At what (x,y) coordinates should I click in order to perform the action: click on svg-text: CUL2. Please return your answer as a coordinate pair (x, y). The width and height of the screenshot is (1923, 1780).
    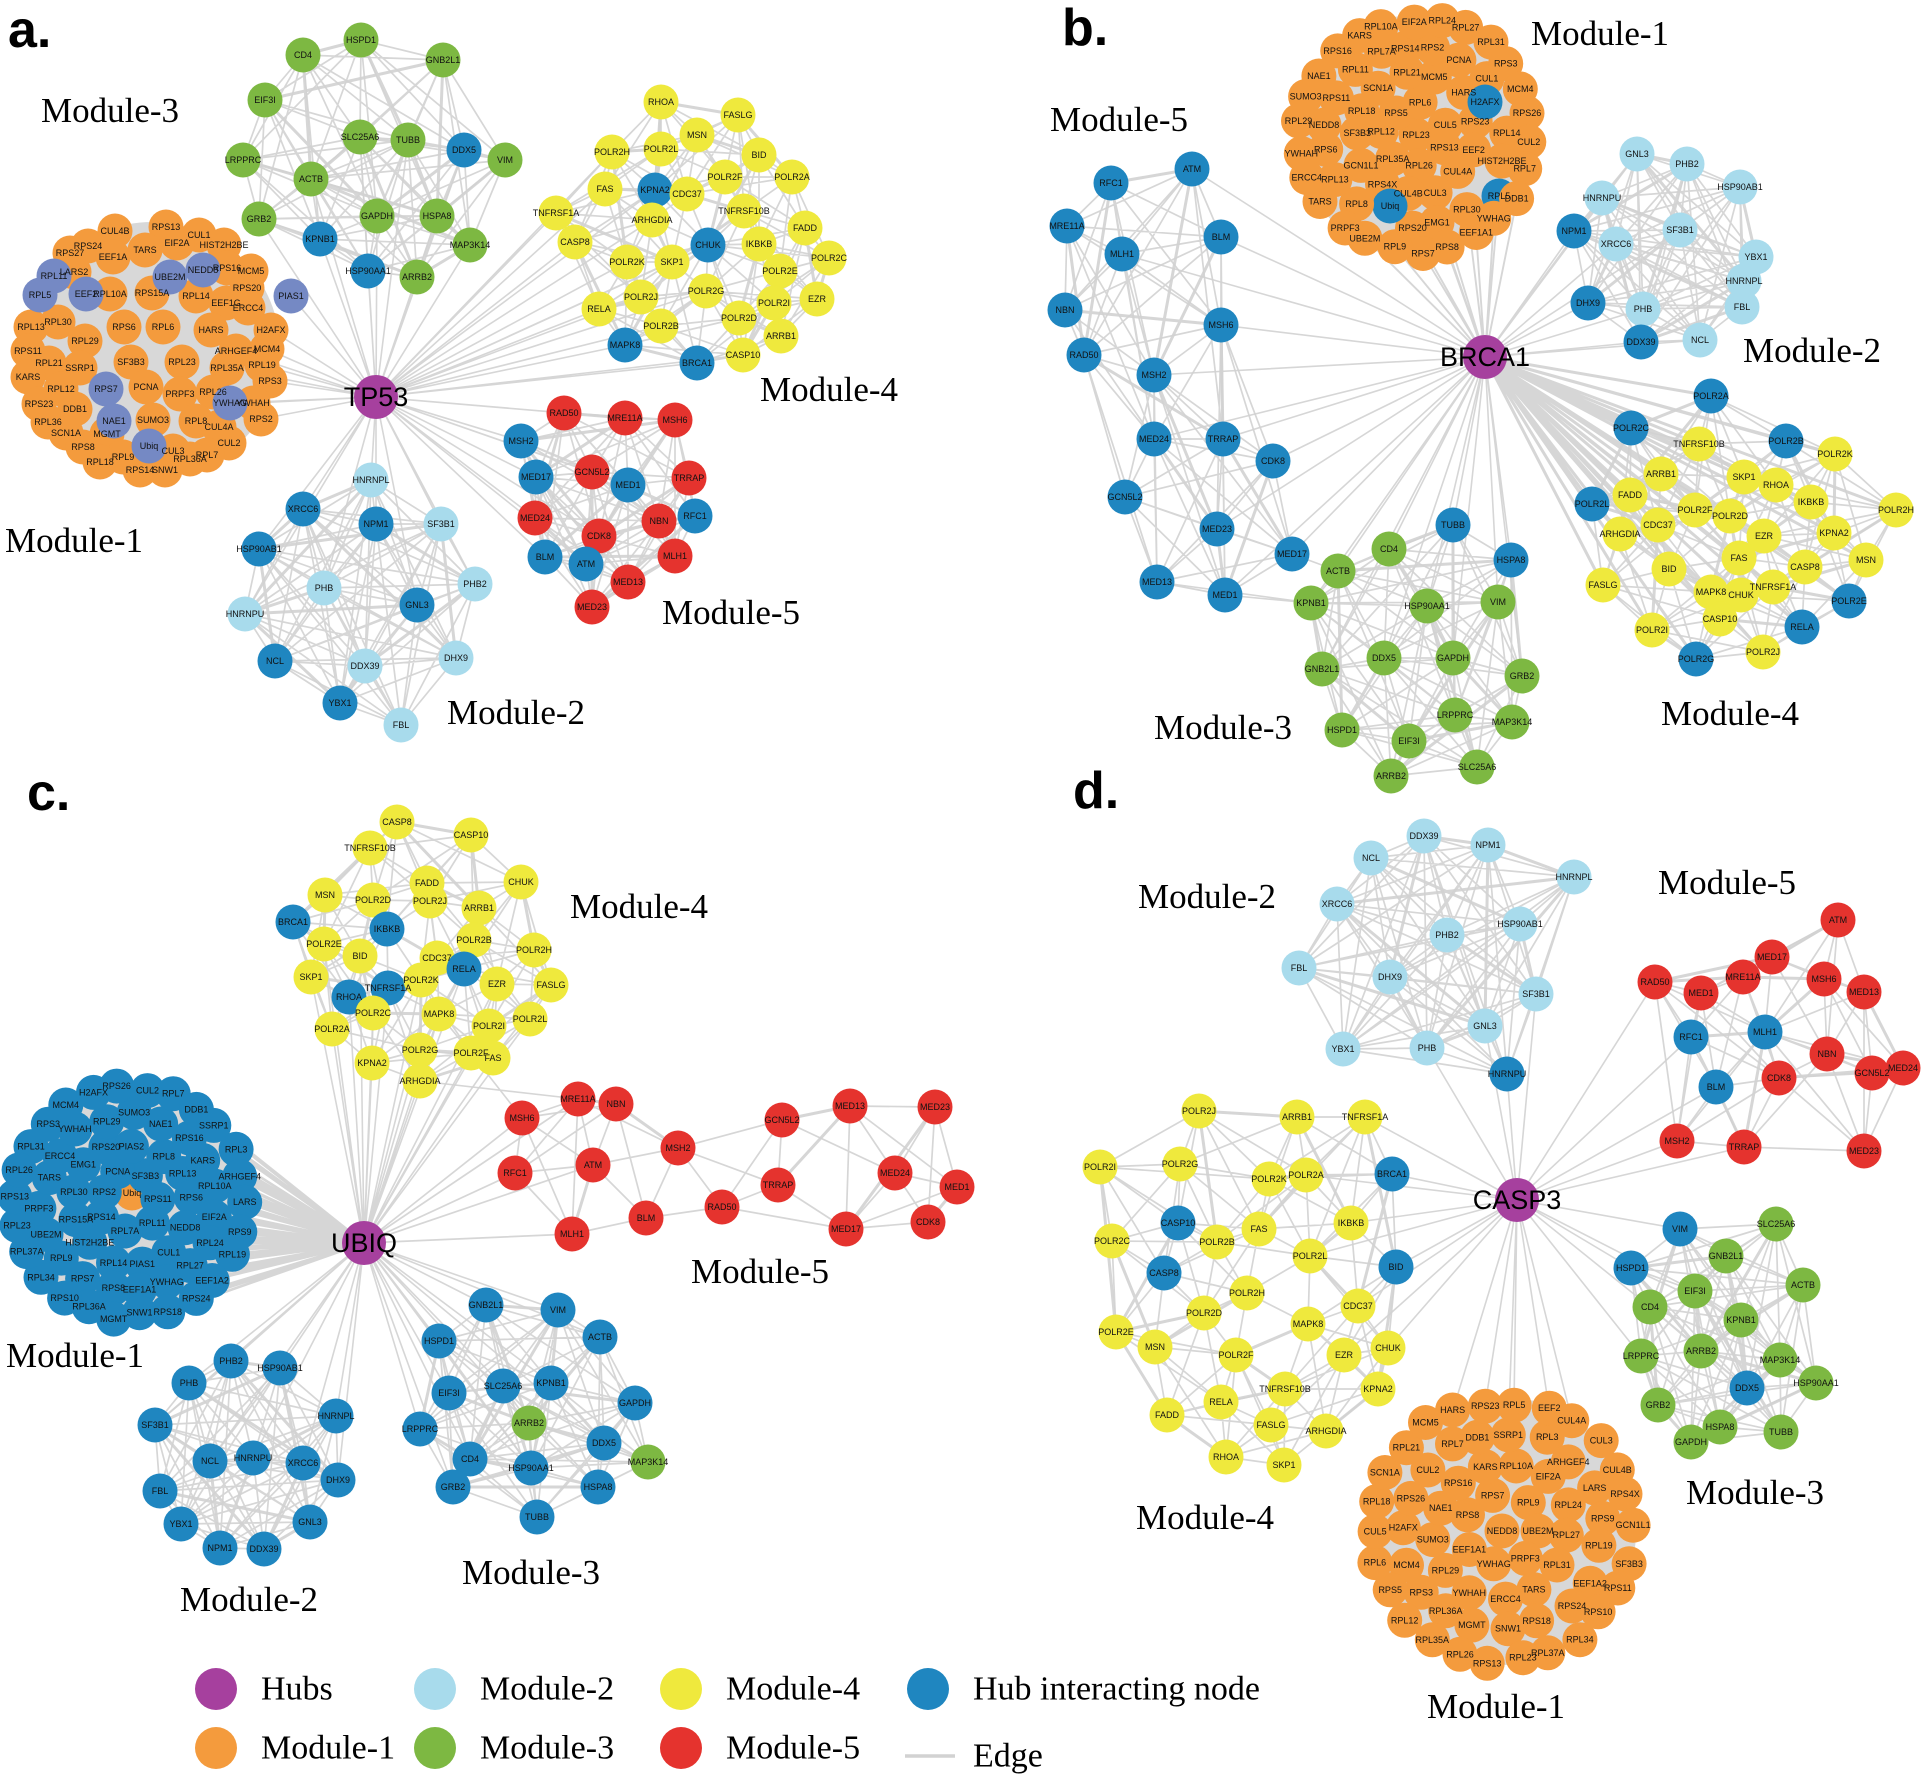
    Looking at the image, I should click on (147, 1091).